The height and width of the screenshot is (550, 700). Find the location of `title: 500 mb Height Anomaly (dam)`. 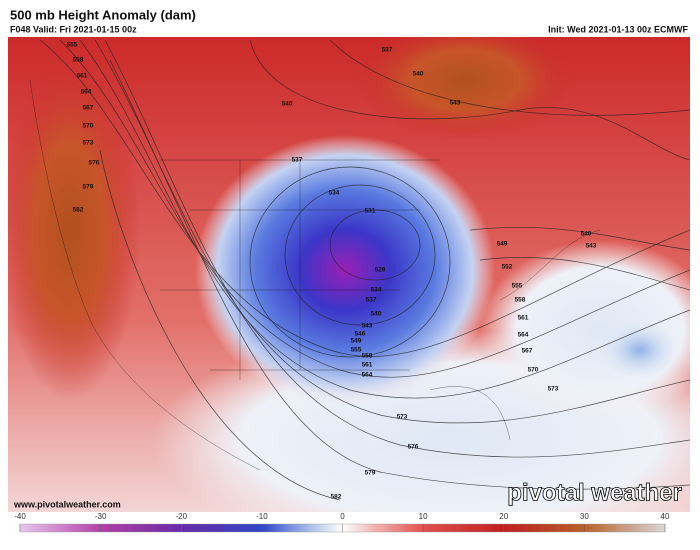

title: 500 mb Height Anomaly (dam) is located at coordinates (103, 14).